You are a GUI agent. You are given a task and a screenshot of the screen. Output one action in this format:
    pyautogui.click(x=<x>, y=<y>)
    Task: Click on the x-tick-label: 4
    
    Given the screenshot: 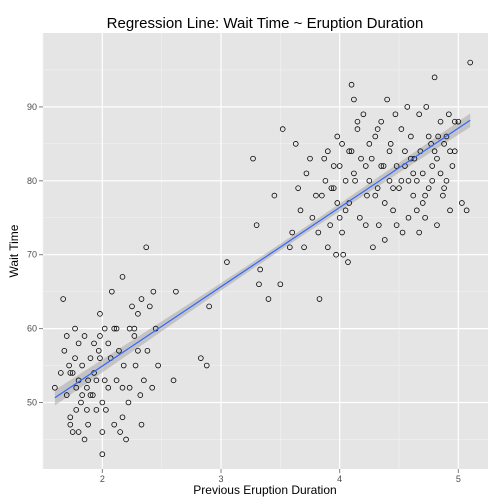 What is the action you would take?
    pyautogui.click(x=339, y=479)
    